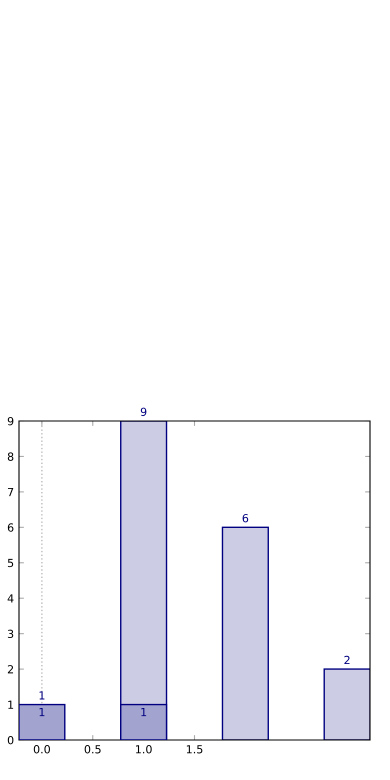 The width and height of the screenshot is (390, 780). What do you see at coordinates (194, 749) in the screenshot?
I see `x-tick-label: 1.5` at bounding box center [194, 749].